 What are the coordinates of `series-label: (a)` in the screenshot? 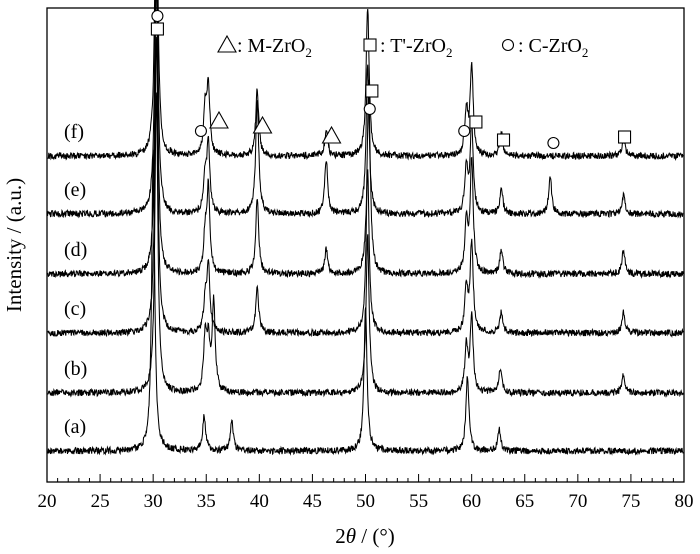 It's located at (75, 427).